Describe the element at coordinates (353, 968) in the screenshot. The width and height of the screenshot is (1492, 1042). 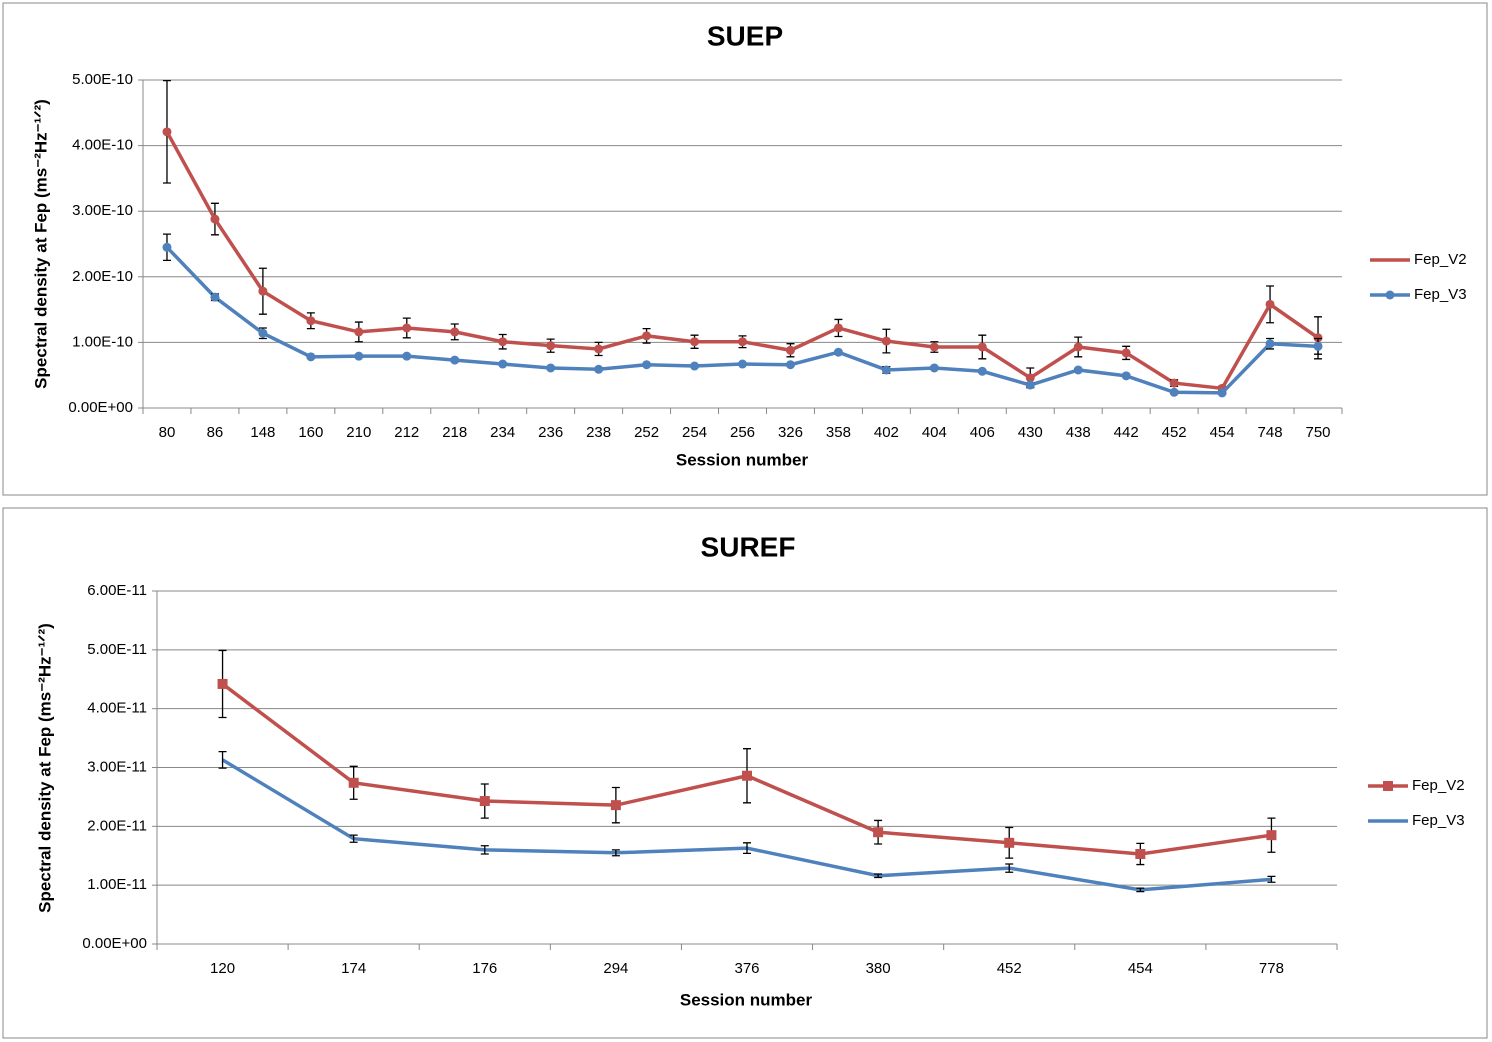
I see `x-tick-label: 174` at that location.